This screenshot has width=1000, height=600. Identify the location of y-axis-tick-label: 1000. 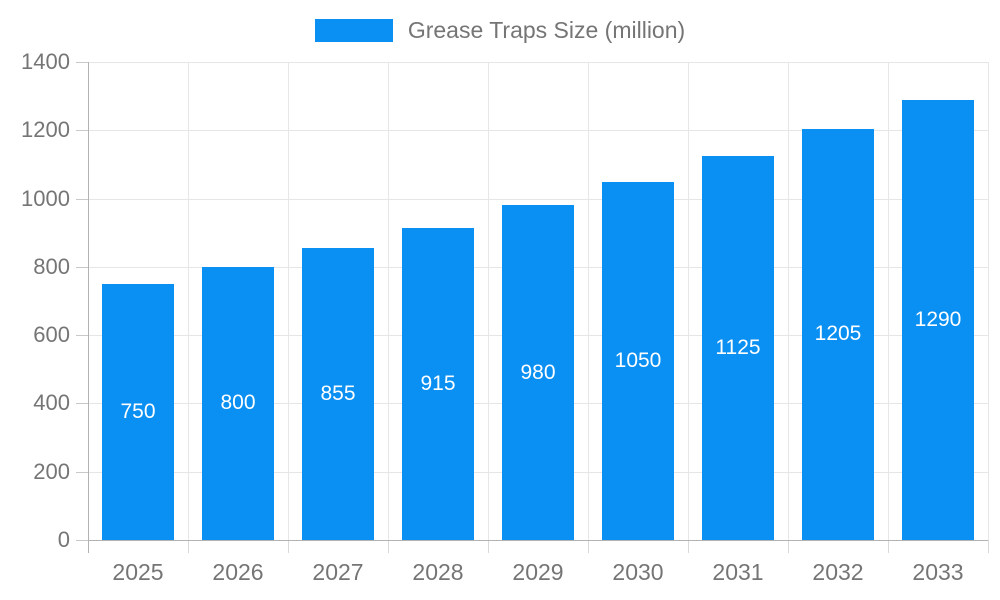
(45, 198).